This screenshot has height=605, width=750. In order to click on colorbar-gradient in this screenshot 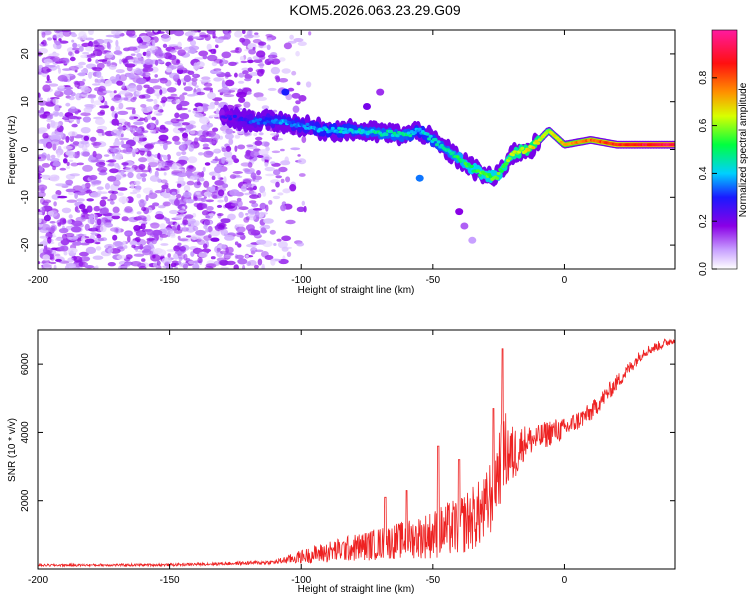, I will do `click(724, 149)`.